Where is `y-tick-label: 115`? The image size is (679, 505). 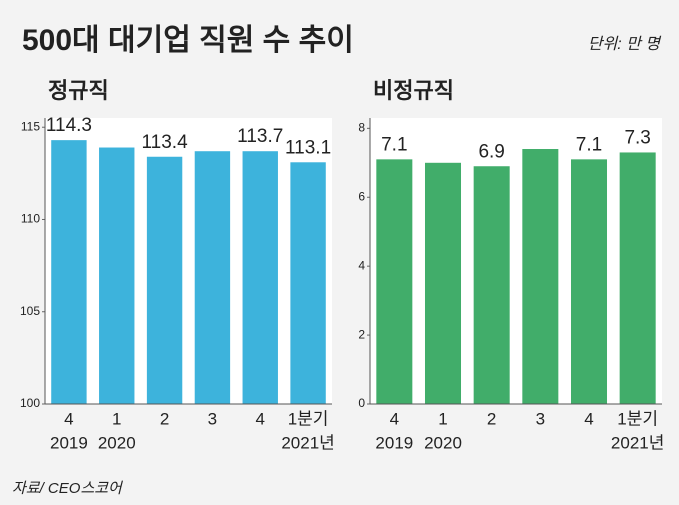 y-tick-label: 115 is located at coordinates (30, 126).